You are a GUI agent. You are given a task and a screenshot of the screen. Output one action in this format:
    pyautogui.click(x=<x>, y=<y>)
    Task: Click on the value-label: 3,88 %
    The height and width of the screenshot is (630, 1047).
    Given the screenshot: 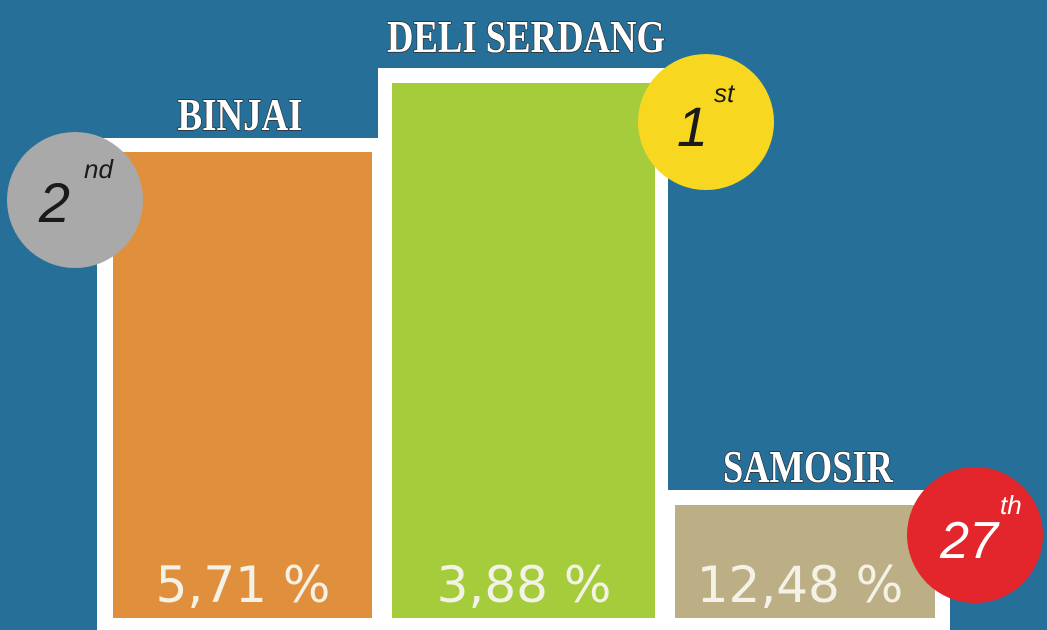 What is the action you would take?
    pyautogui.click(x=524, y=585)
    